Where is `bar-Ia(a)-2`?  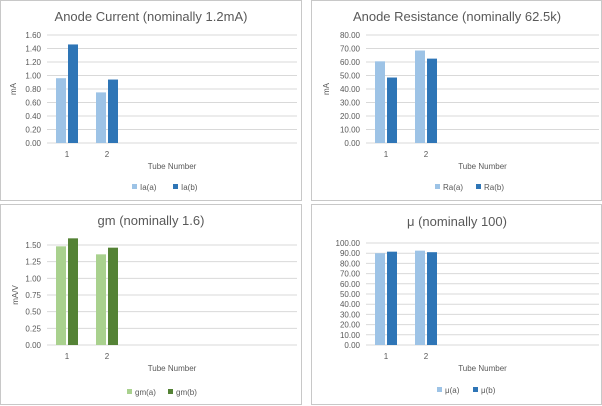 bar-Ia(a)-2 is located at coordinates (101, 117).